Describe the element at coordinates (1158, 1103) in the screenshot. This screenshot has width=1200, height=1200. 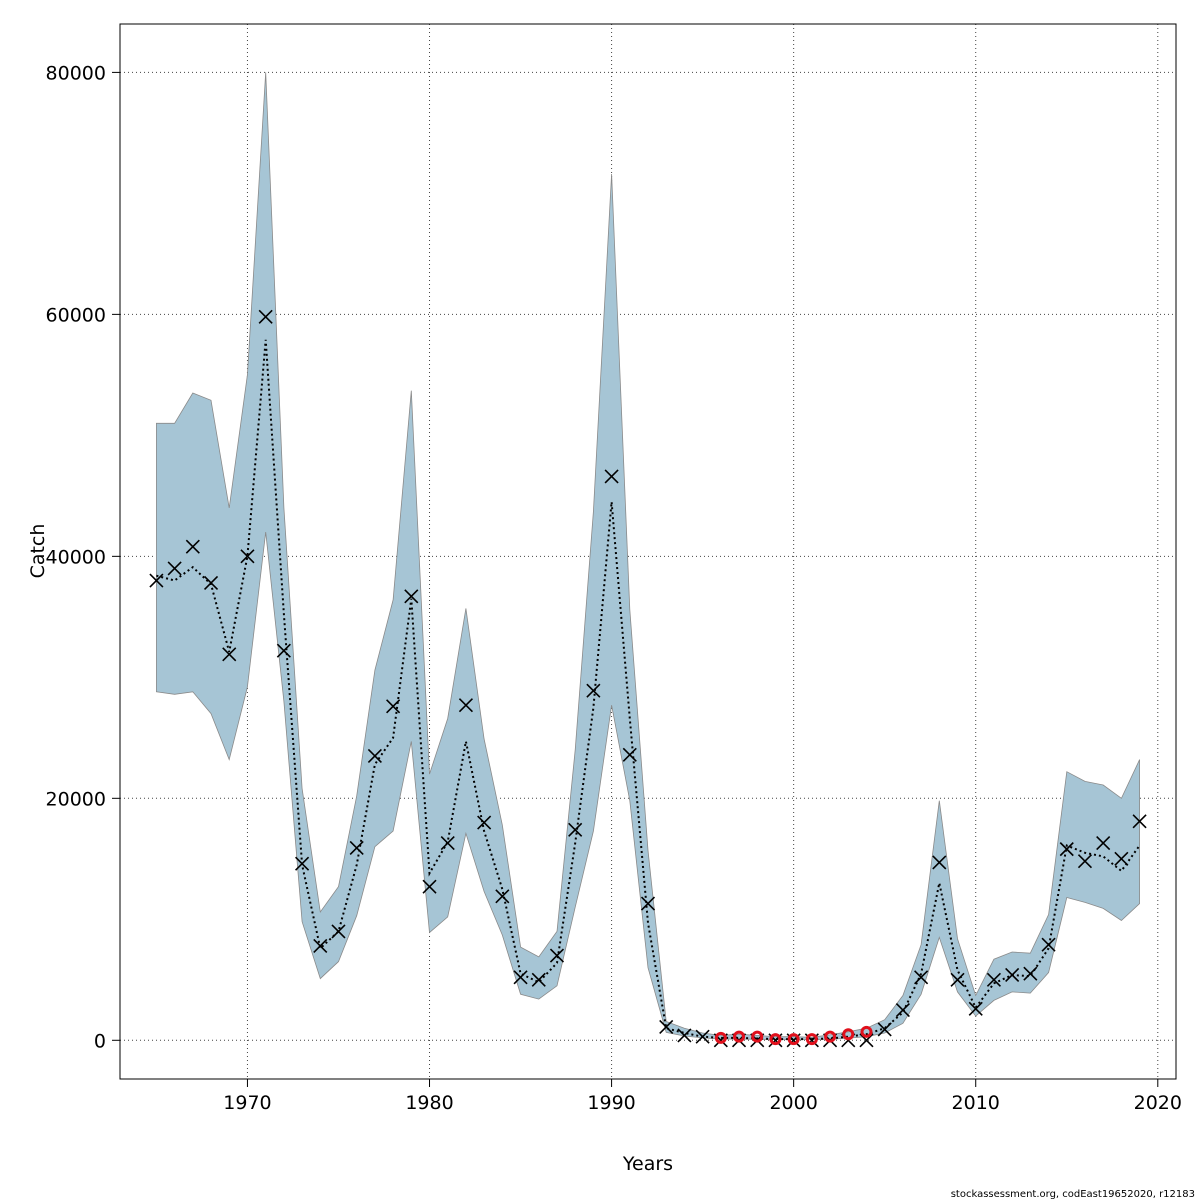
I see `x-tick-label: 2020` at that location.